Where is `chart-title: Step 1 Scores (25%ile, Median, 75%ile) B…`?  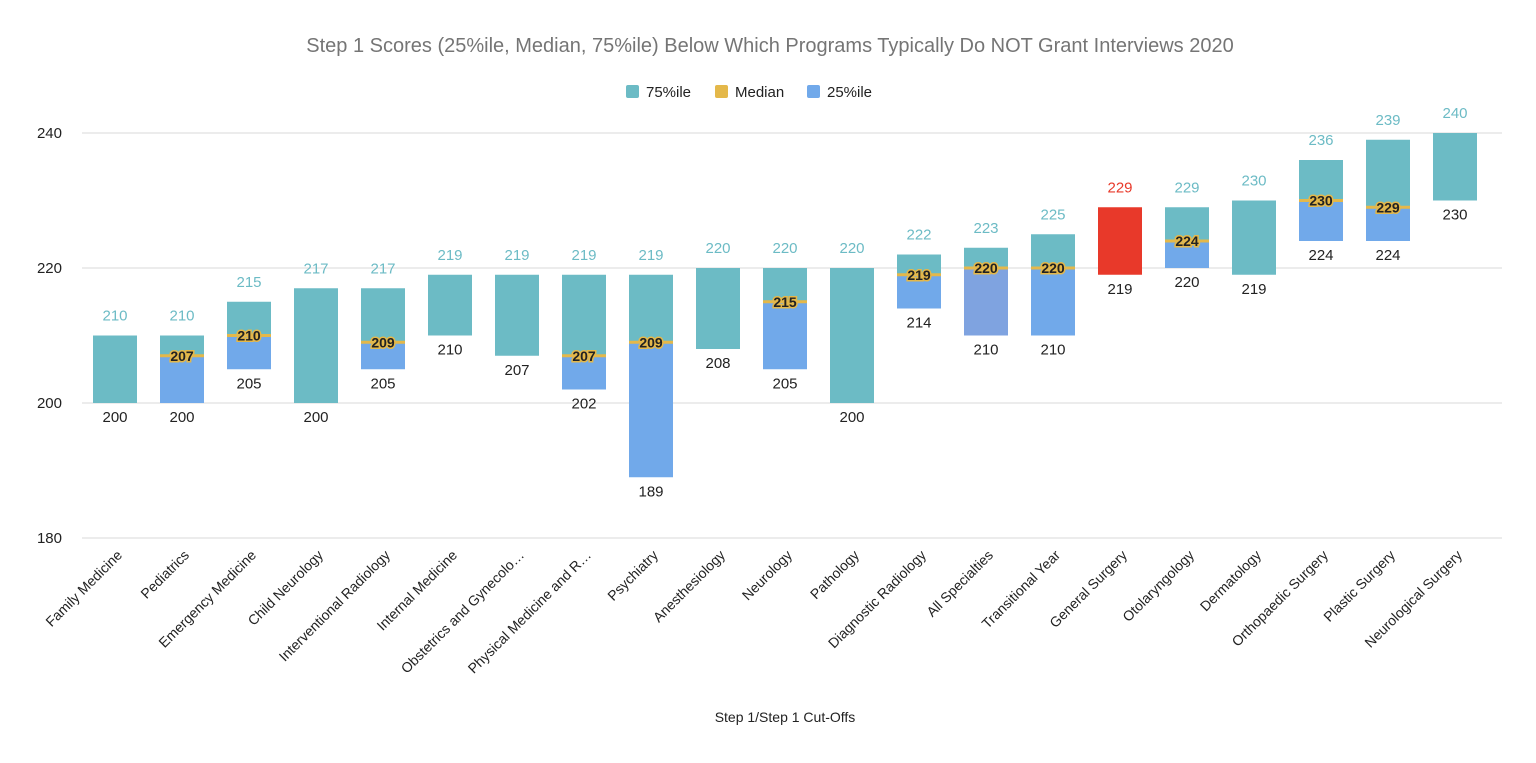 chart-title: Step 1 Scores (25%ile, Median, 75%ile) B… is located at coordinates (769, 46).